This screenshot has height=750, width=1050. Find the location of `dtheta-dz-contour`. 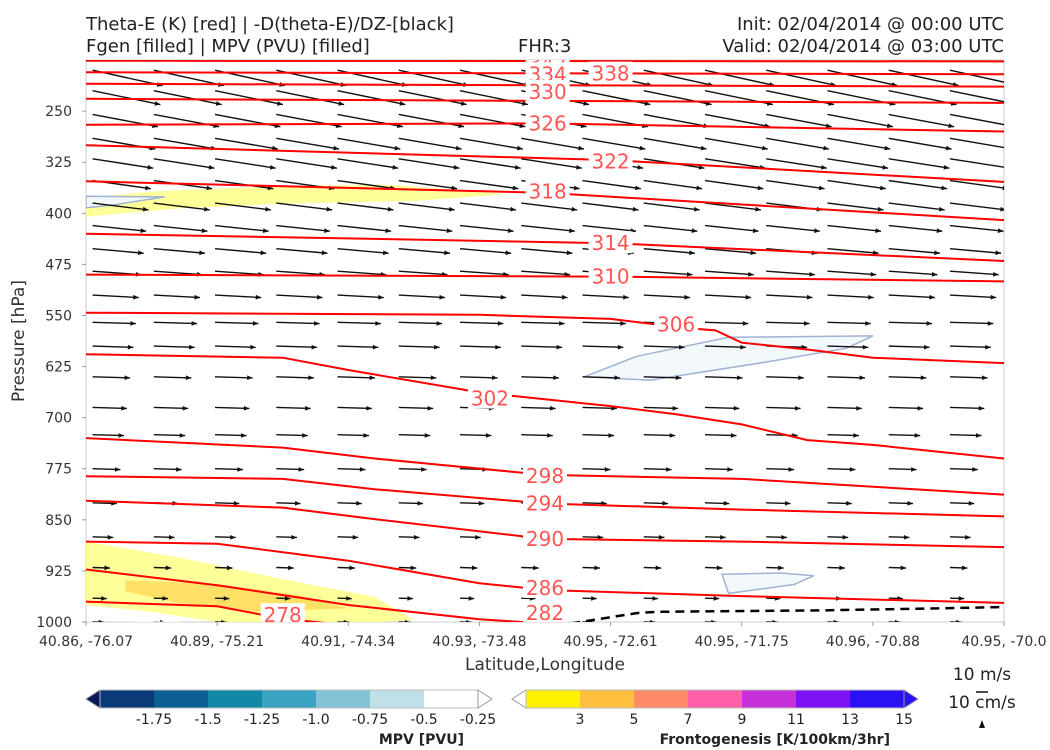

dtheta-dz-contour is located at coordinates (788, 613).